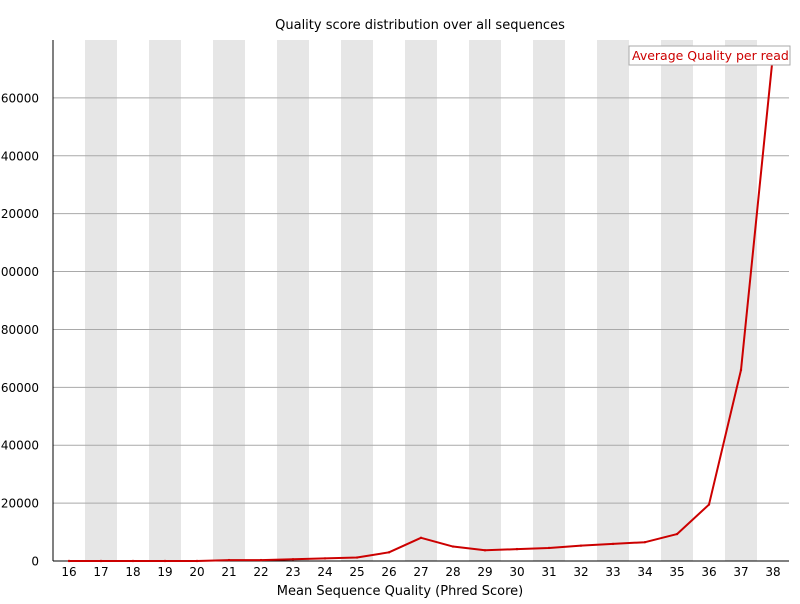  What do you see at coordinates (580, 572) in the screenshot?
I see `x-tick-label-32: 32` at bounding box center [580, 572].